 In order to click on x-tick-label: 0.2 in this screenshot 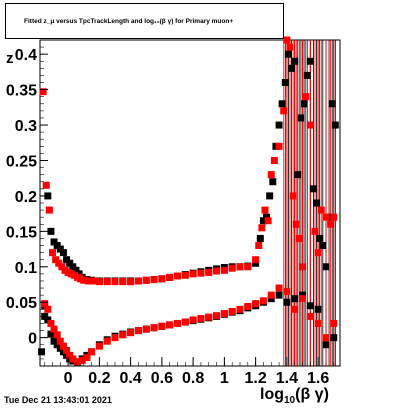, I will do `click(99, 378)`.